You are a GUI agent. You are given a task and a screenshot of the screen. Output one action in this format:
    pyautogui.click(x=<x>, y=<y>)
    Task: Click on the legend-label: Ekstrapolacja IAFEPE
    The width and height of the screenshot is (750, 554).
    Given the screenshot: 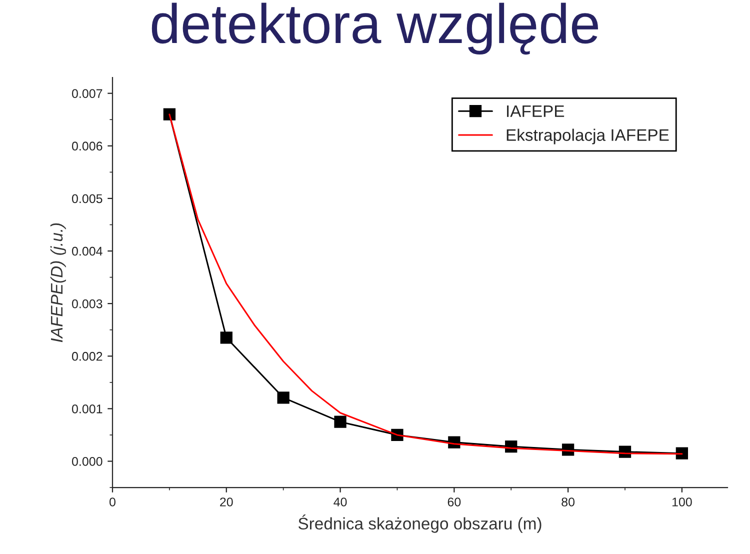 What is the action you would take?
    pyautogui.click(x=587, y=136)
    